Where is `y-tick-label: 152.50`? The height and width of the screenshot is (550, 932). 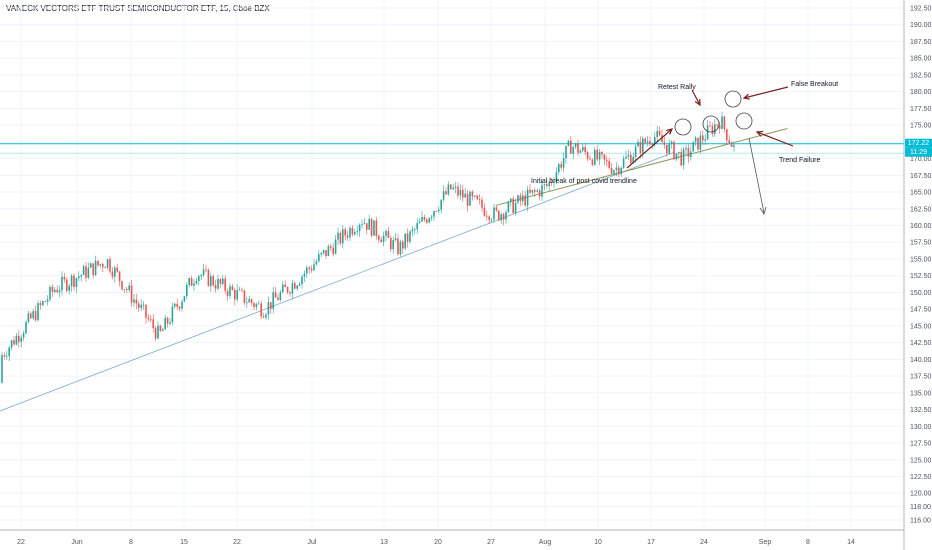 y-tick-label: 152.50 is located at coordinates (921, 276).